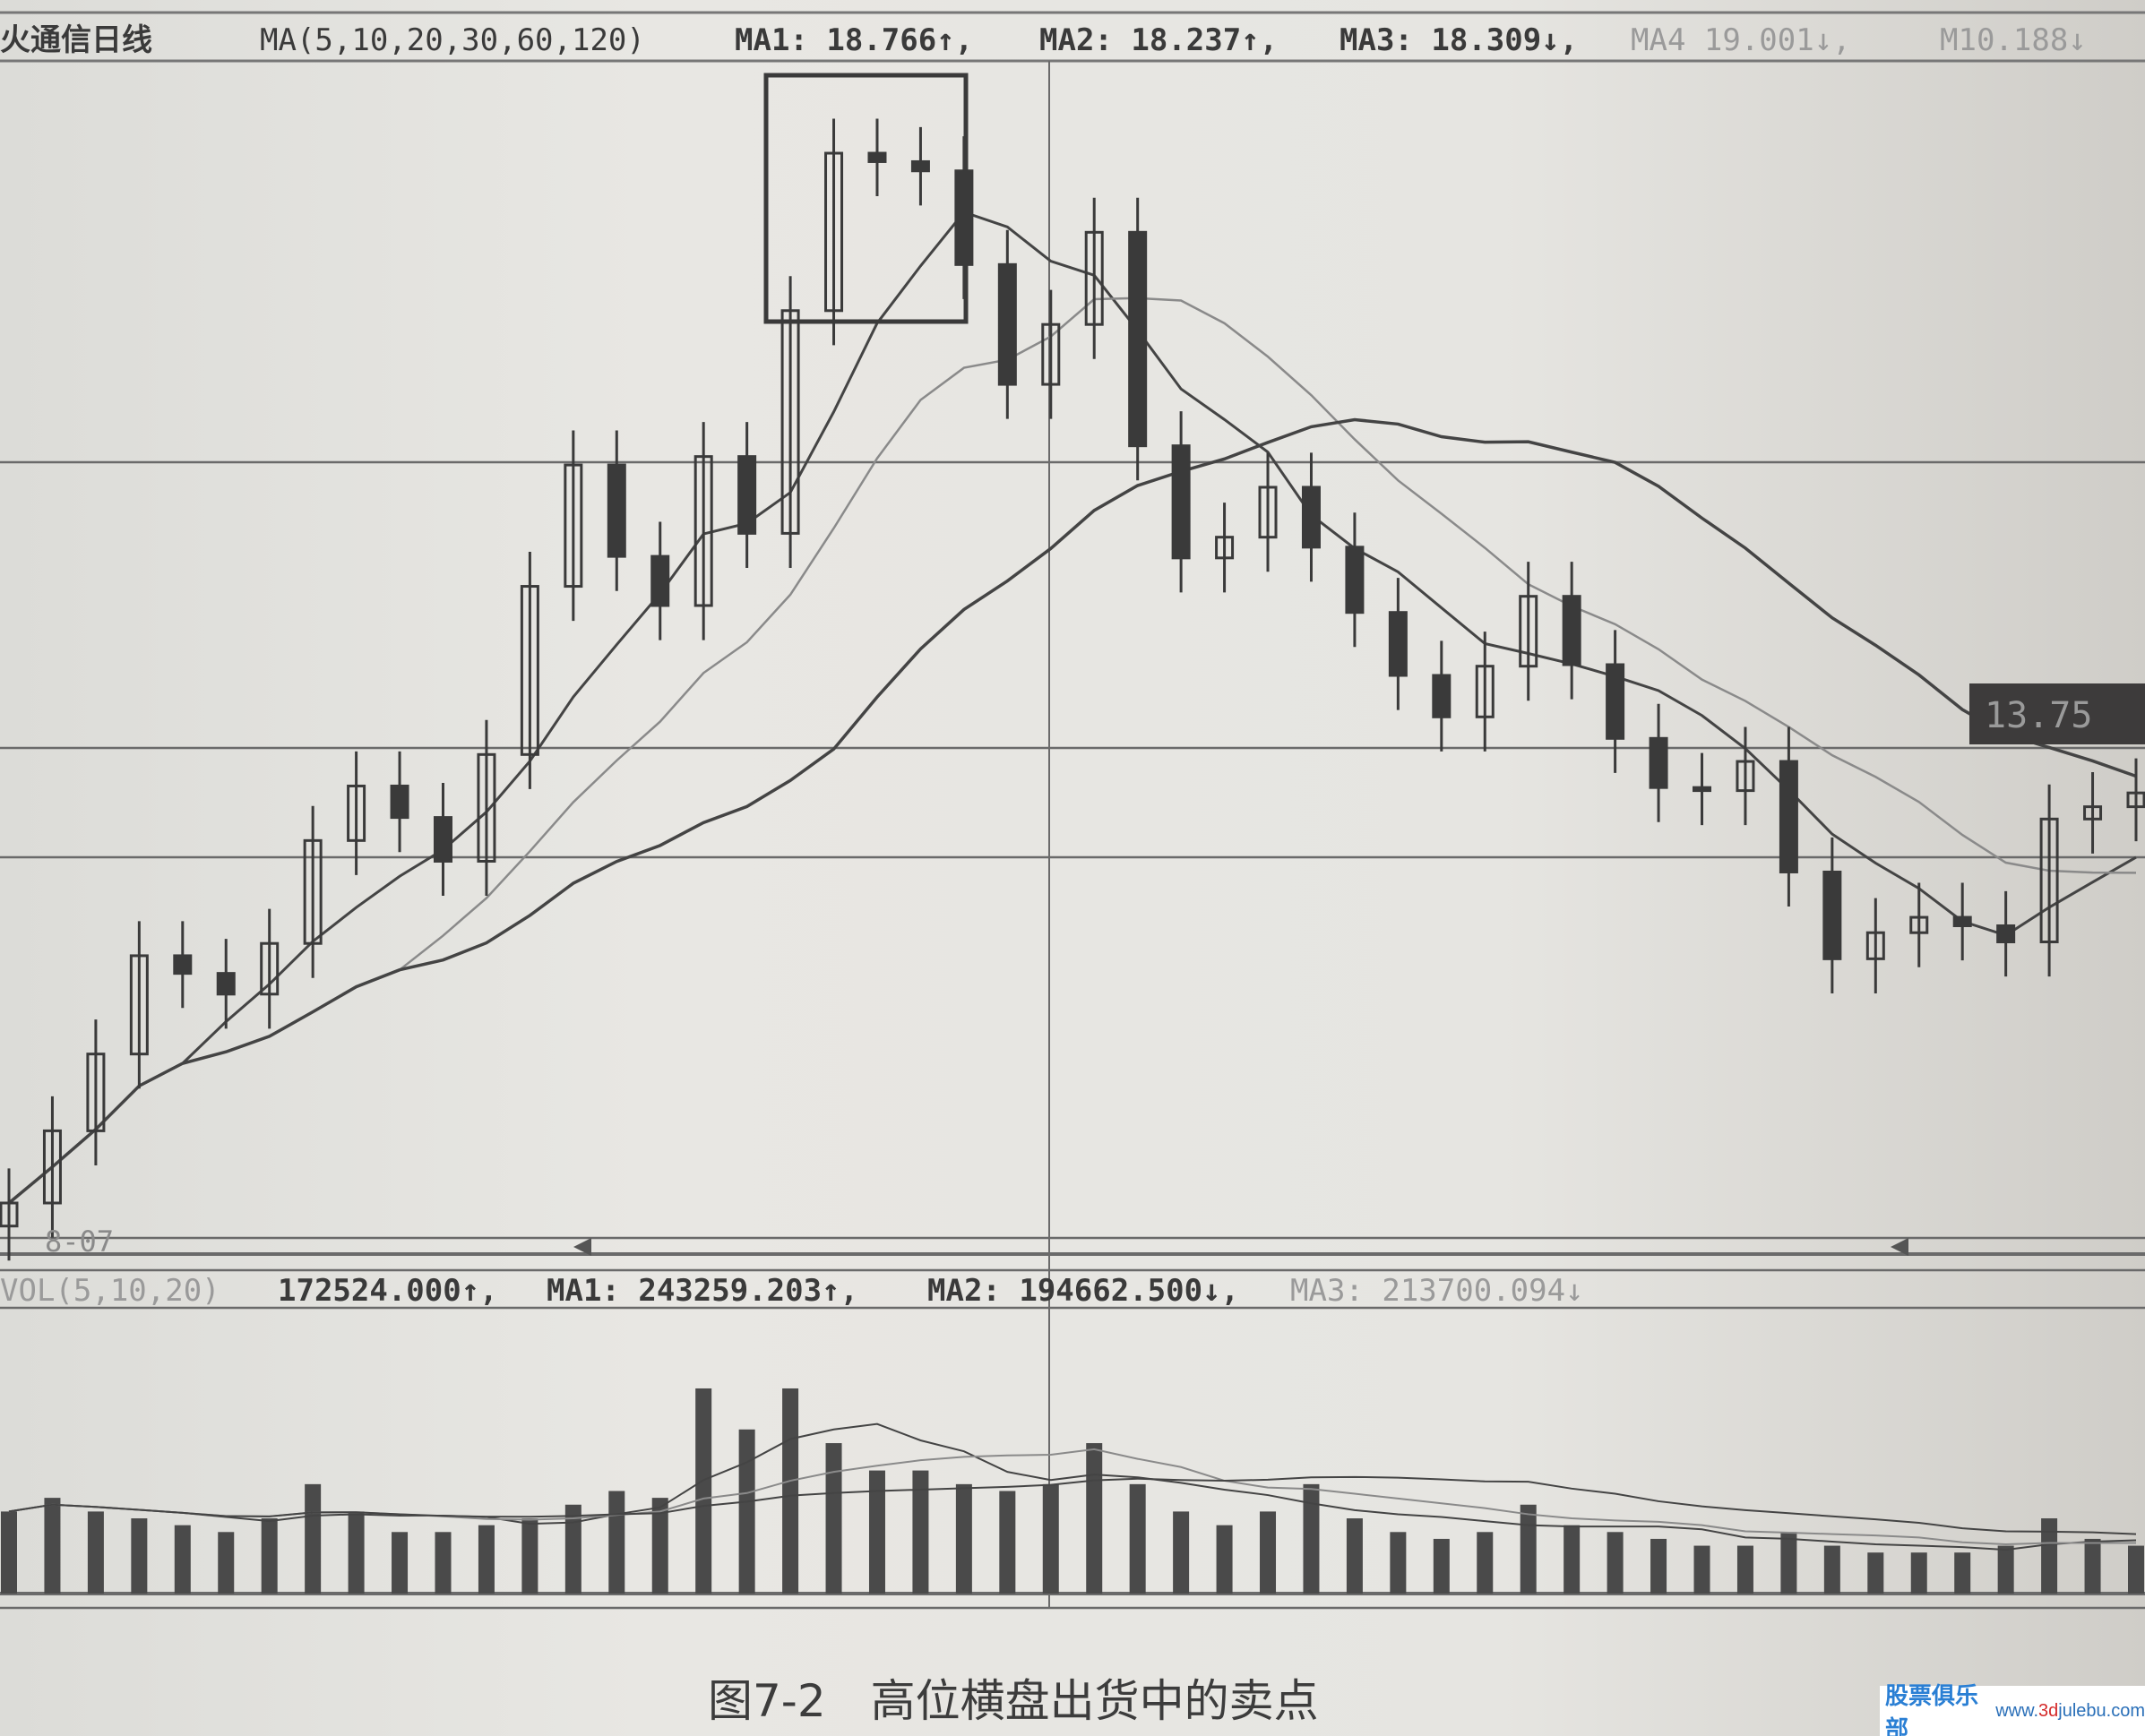  What do you see at coordinates (1932, 1709) in the screenshot?
I see `watermark-logo: 股票俱乐部` at bounding box center [1932, 1709].